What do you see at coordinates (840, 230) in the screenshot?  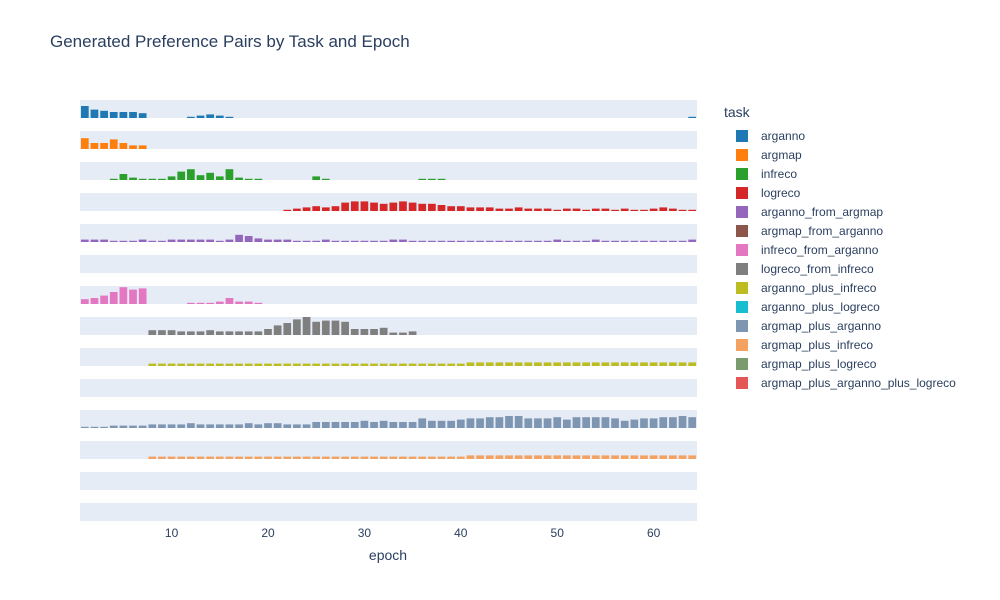 I see `legend-item-argmap_from_arganno: argmap_from_arganno` at bounding box center [840, 230].